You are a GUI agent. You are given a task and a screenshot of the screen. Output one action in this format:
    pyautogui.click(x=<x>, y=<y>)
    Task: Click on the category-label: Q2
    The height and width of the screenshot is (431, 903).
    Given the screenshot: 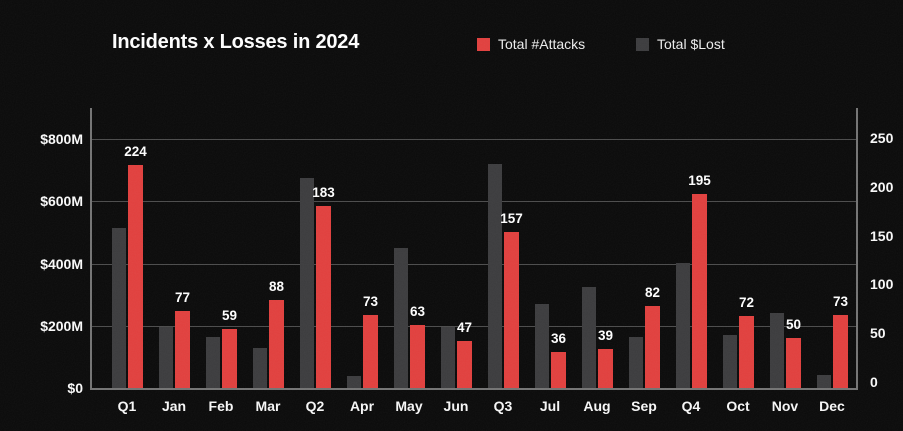 What is the action you would take?
    pyautogui.click(x=315, y=406)
    